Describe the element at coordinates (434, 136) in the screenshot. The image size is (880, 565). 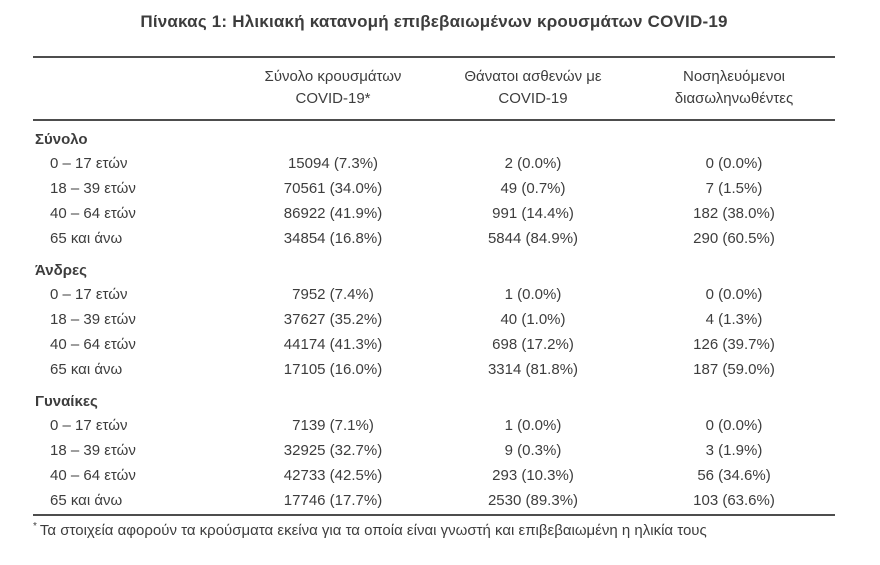
I see `section-row-total: Σύνολο` at that location.